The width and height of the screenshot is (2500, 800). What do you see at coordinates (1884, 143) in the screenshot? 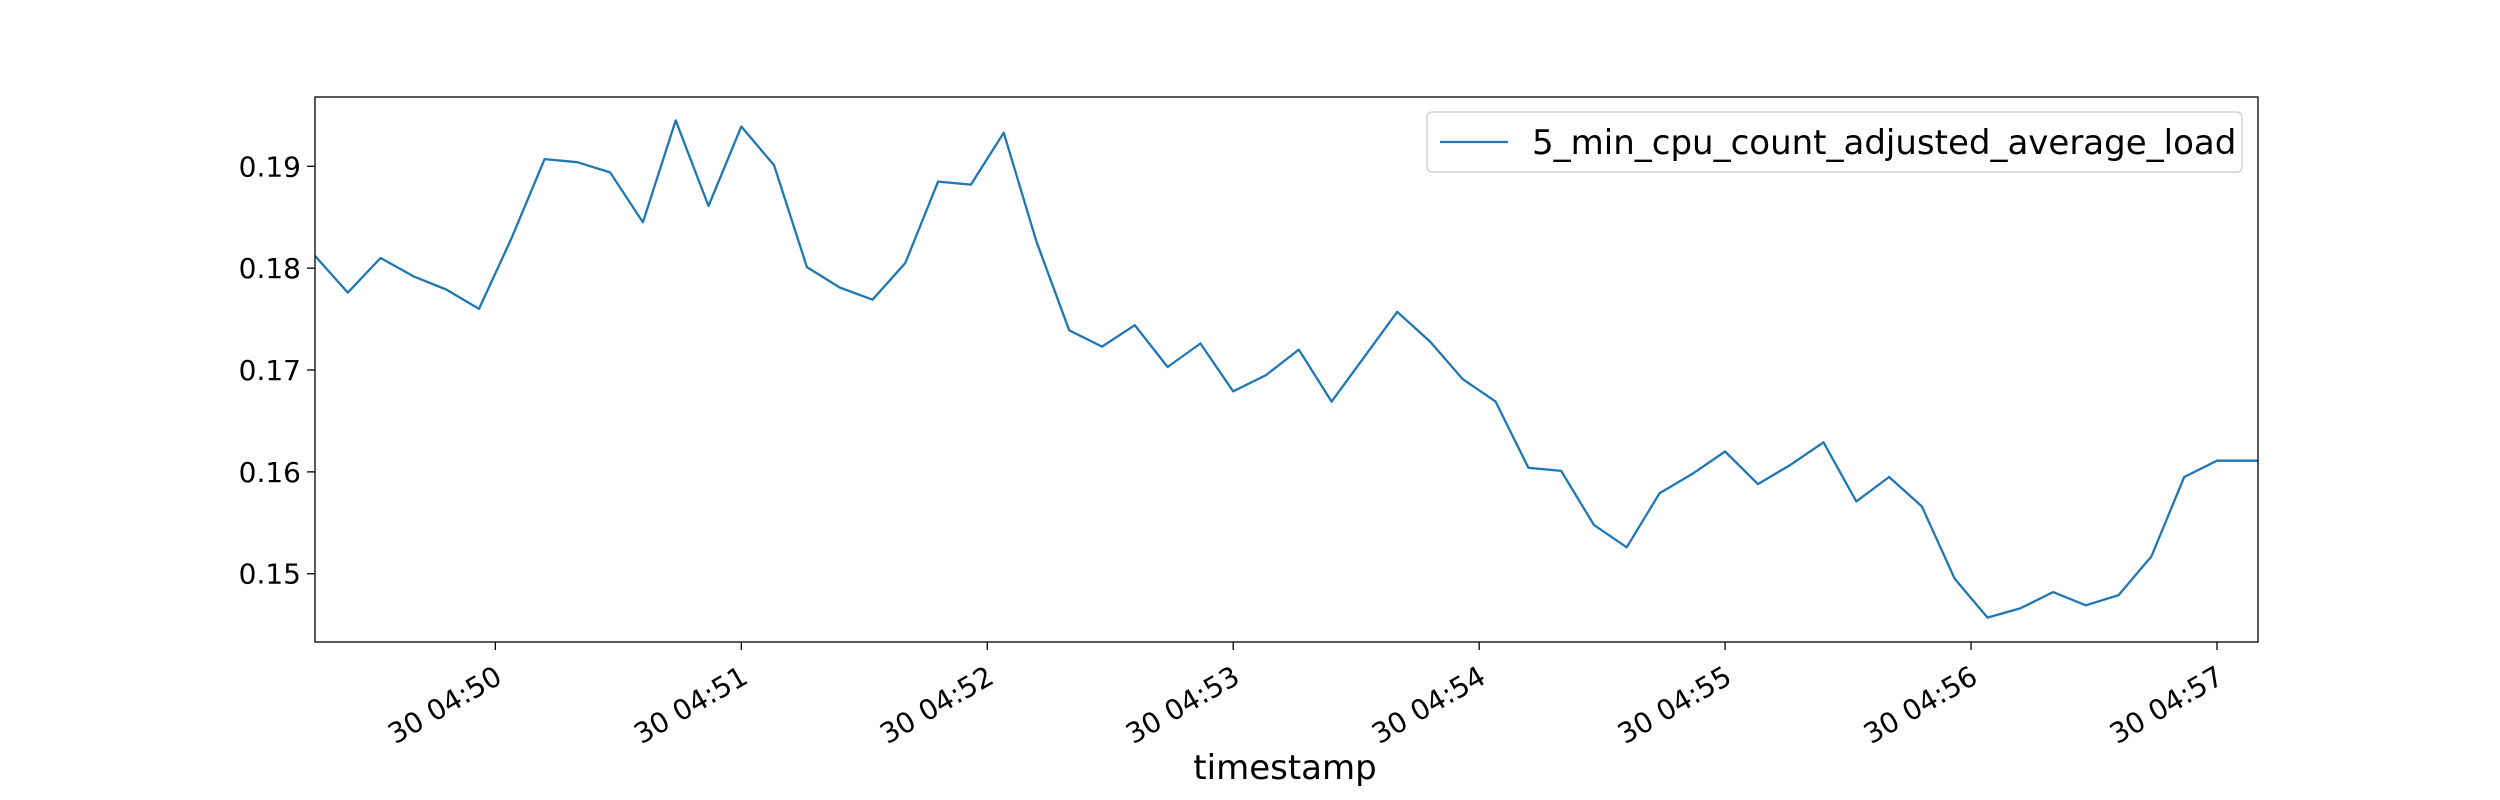
I see `legend-label-0: 5_min_cpu_count_adjusted_average_load` at bounding box center [1884, 143].